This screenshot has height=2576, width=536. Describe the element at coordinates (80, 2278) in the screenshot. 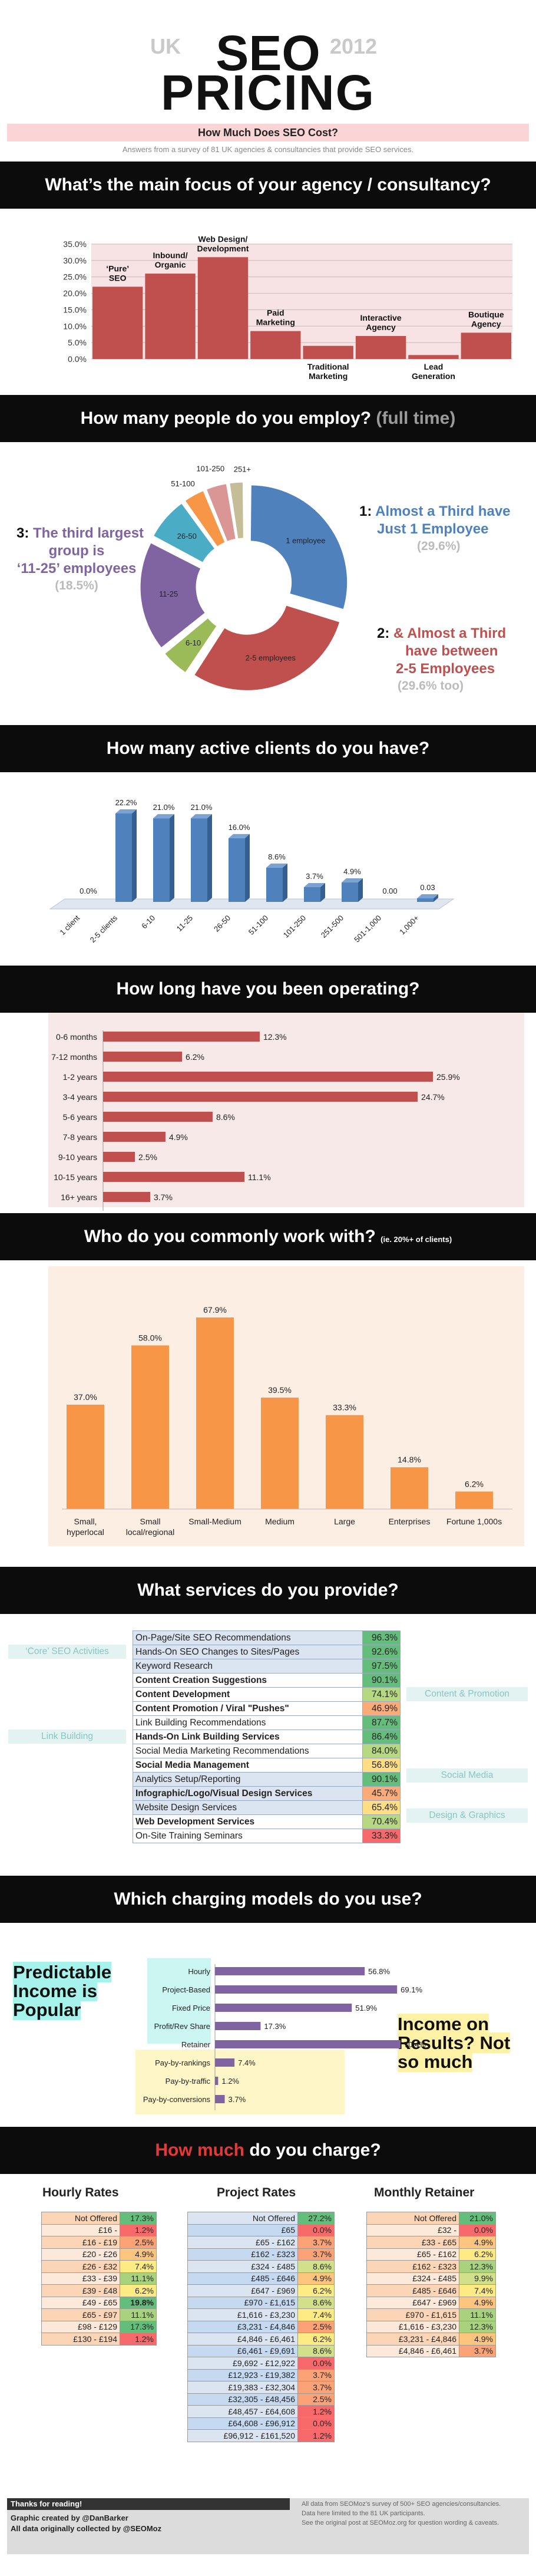

I see `rate-band-cell: £33 - £39` at that location.